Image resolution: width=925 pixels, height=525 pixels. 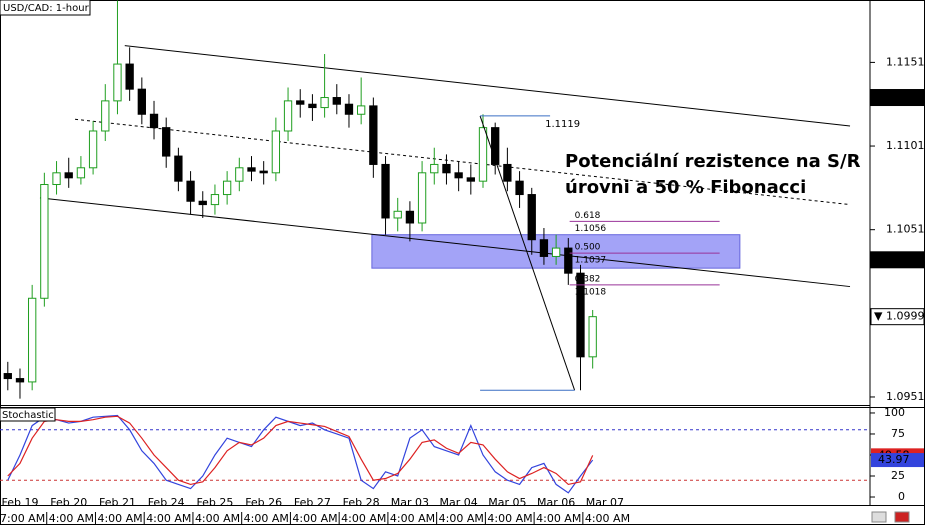 What do you see at coordinates (166, 502) in the screenshot?
I see `x-tick-label: Feb 24` at bounding box center [166, 502].